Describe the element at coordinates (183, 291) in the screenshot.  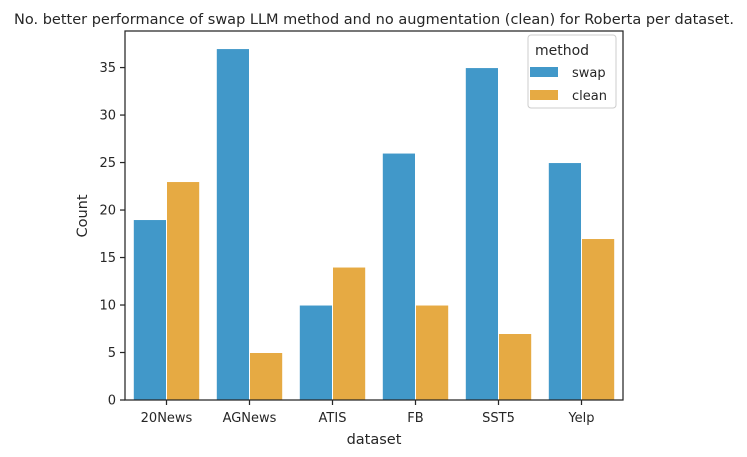
I see `bar-clean-20news` at that location.